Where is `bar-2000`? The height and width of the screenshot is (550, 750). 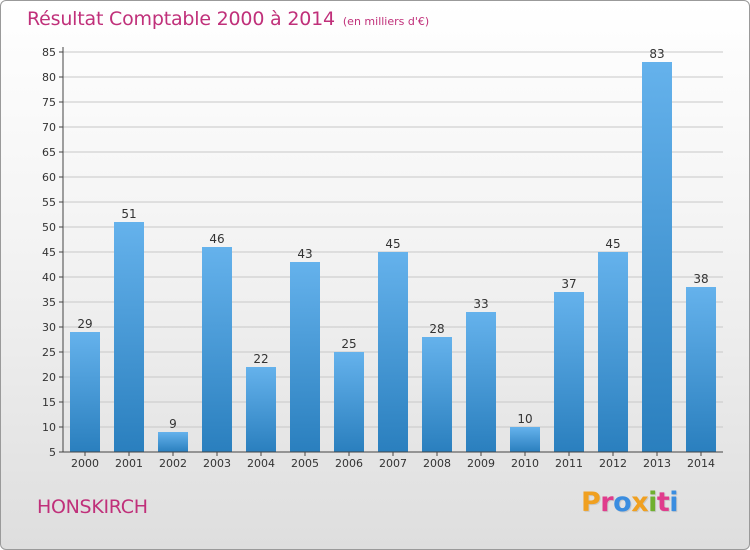
bar-2000 is located at coordinates (85, 392).